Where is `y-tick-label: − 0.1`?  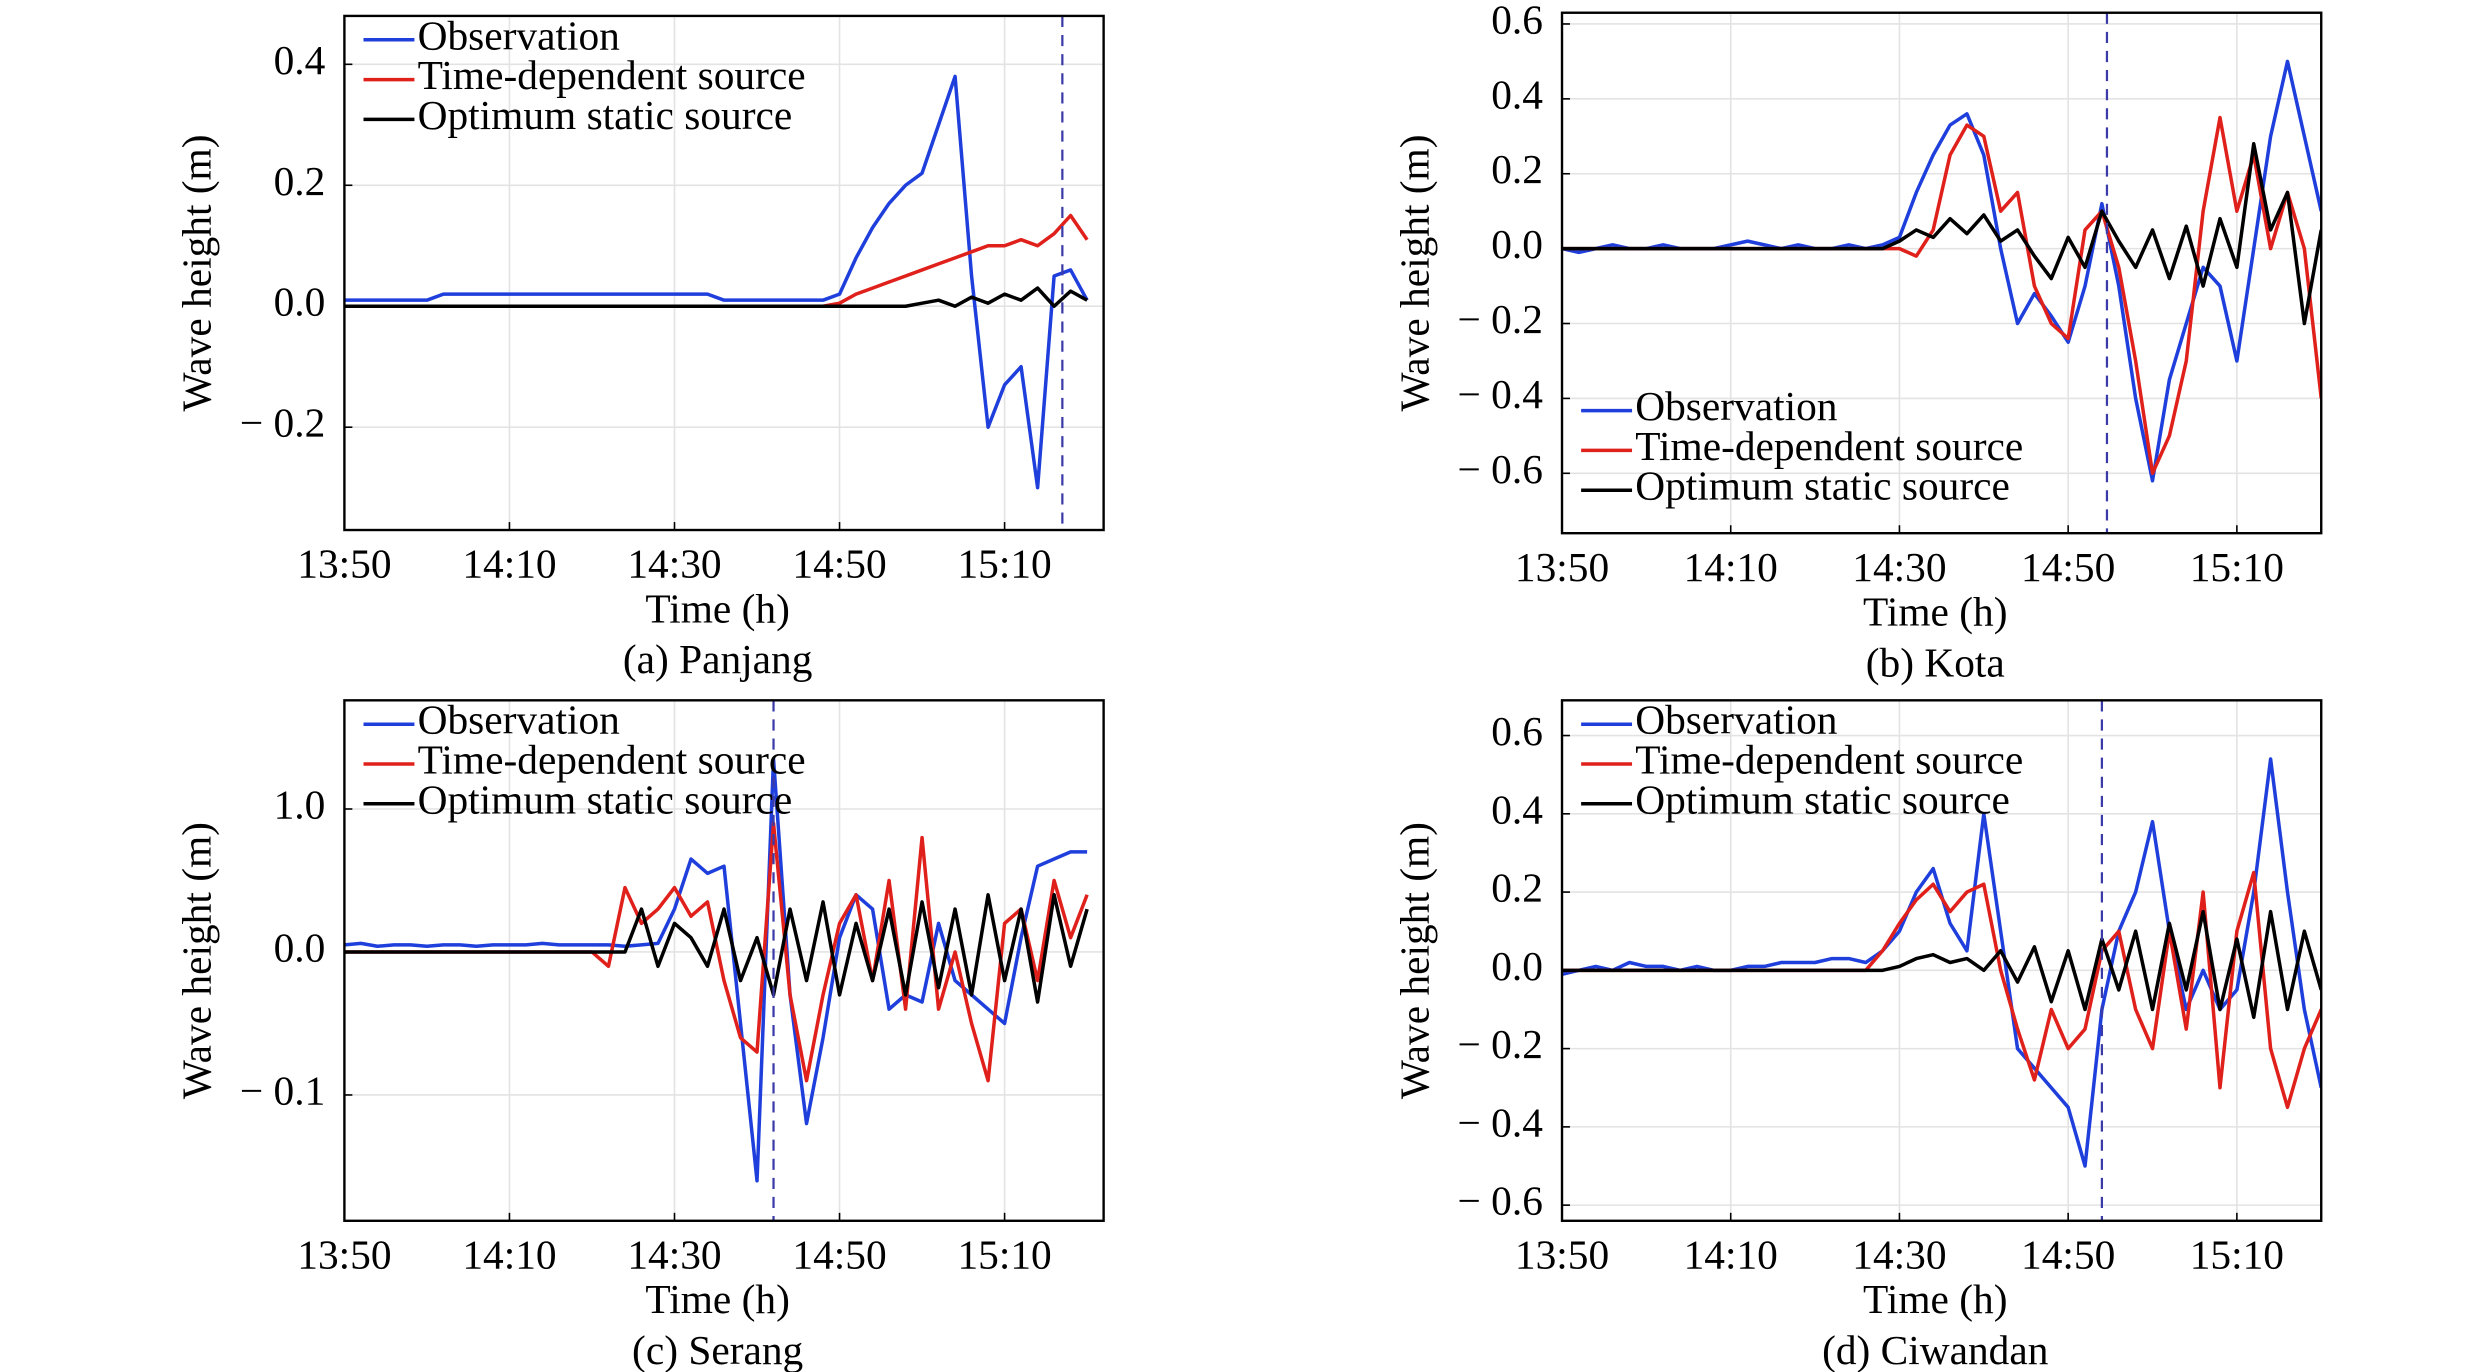
y-tick-label: − 0.1 is located at coordinates (282, 1090).